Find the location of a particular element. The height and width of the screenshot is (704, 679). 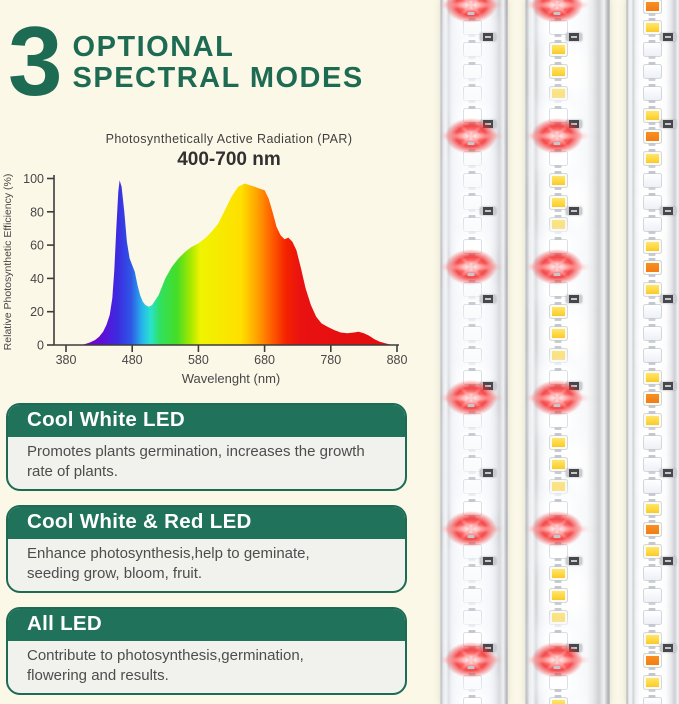

tick-label: 40 is located at coordinates (37, 279).